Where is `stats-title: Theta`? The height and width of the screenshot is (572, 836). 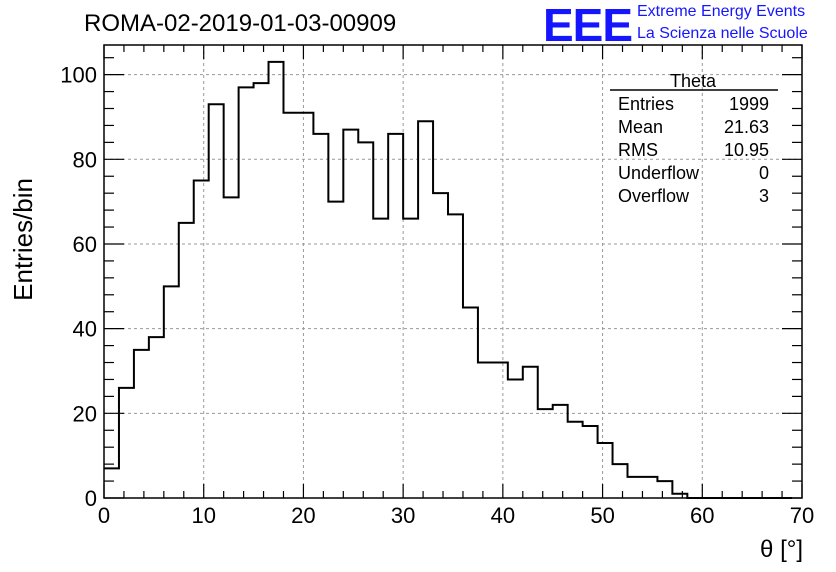 stats-title: Theta is located at coordinates (693, 81).